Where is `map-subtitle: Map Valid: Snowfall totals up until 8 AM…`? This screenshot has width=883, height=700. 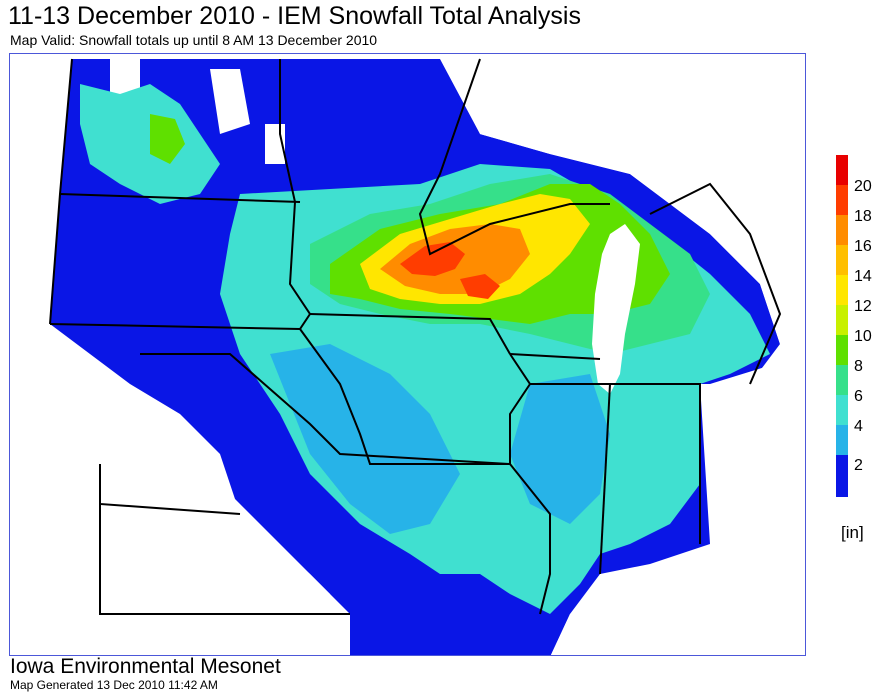
map-subtitle: Map Valid: Snowfall totals up until 8 AM… is located at coordinates (194, 40).